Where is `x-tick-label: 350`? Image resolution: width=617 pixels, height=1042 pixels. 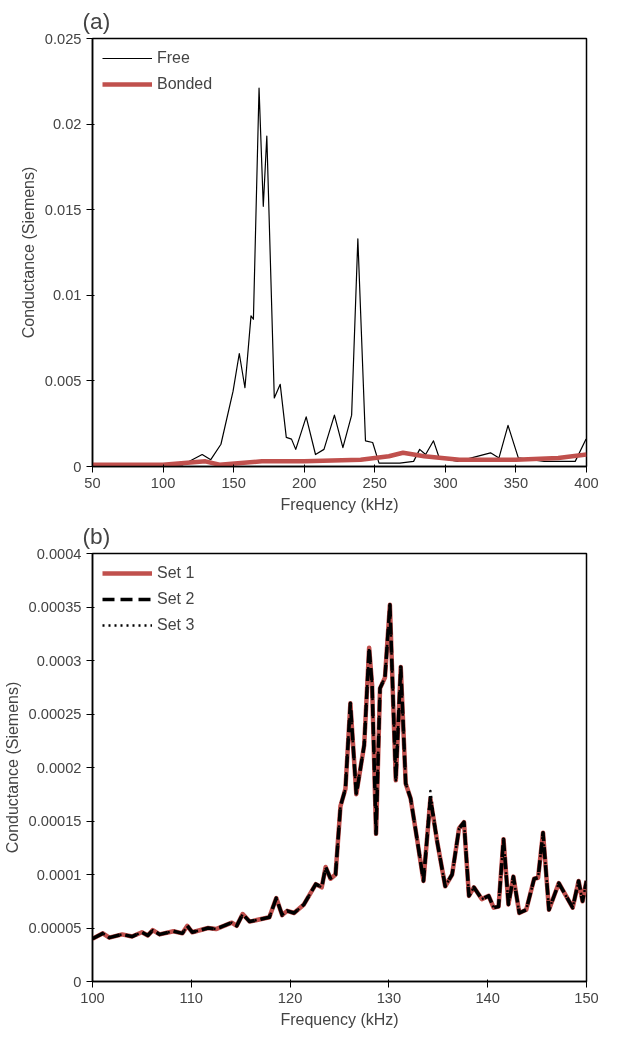
x-tick-label: 350 is located at coordinates (516, 482).